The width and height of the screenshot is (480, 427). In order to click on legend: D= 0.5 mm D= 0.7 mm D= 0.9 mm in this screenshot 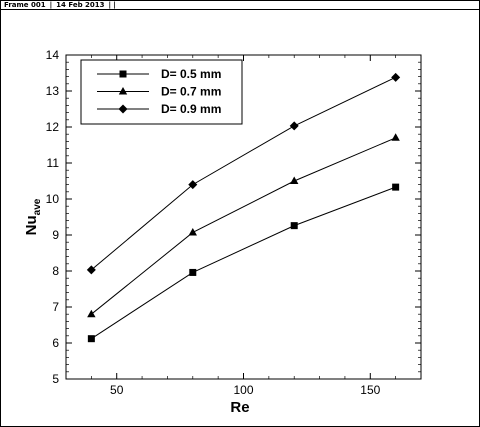, I will do `click(161, 92)`.